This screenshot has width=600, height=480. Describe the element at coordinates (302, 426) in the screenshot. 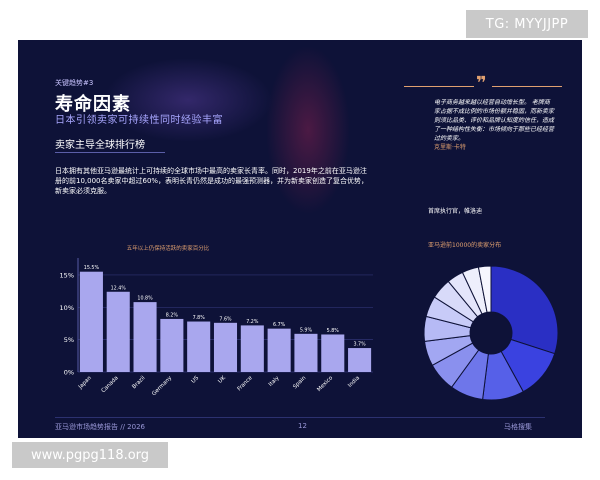

I see `page-number: 12` at that location.